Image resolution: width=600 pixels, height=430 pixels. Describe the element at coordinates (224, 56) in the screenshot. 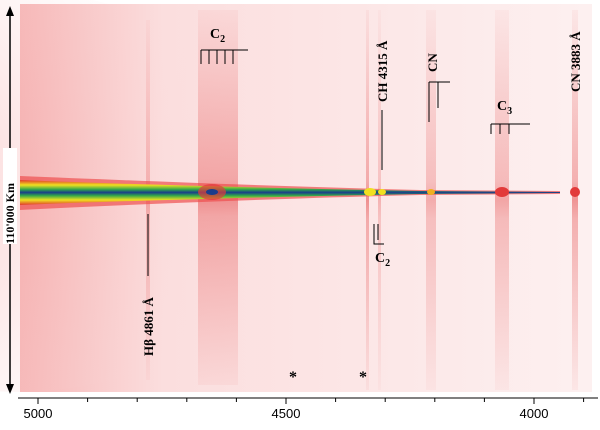

I see `c2-top-bracket` at that location.